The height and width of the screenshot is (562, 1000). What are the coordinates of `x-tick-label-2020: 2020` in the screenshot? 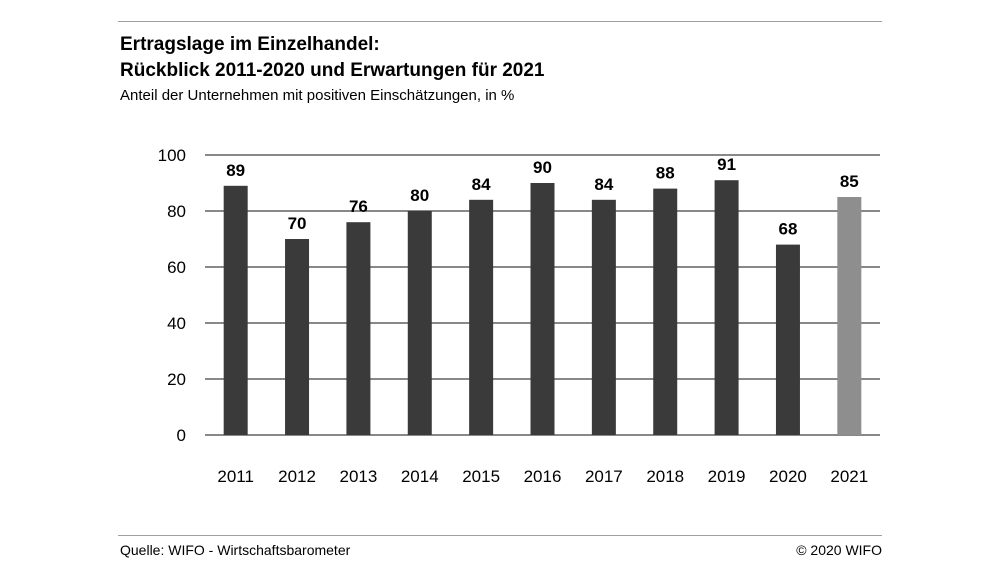 It's located at (788, 476).